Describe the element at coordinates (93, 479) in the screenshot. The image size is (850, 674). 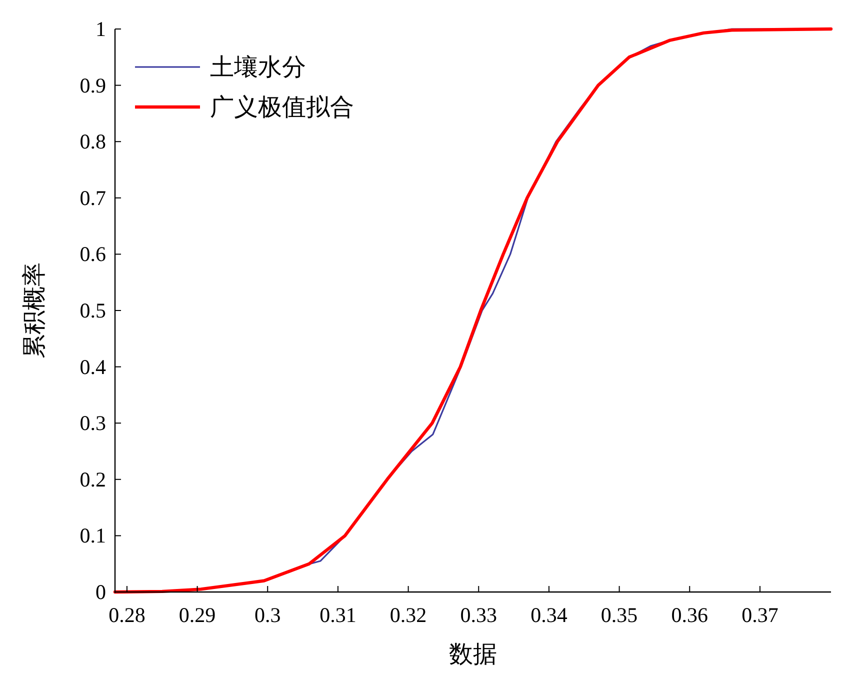
I see `y-tick-label: 0.2` at that location.